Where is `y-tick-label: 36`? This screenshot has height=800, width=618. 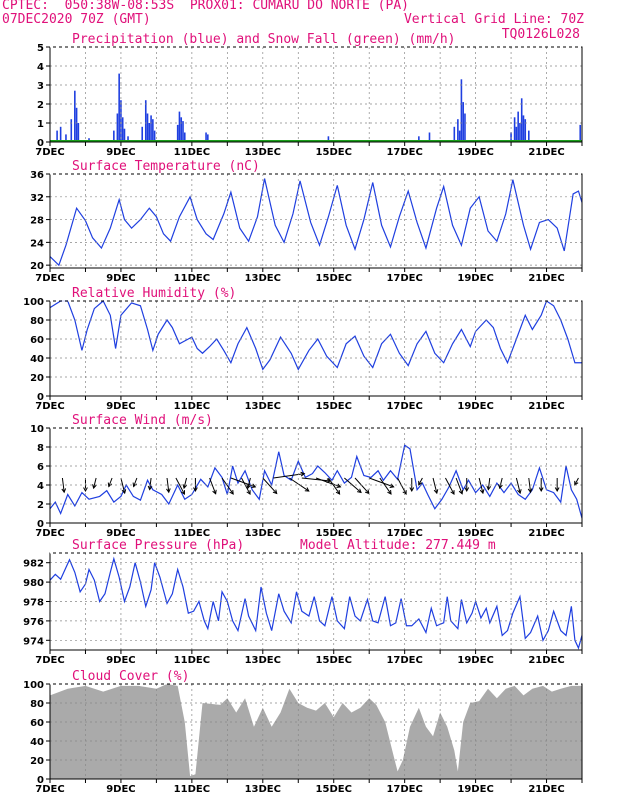 y-tick-label: 36 is located at coordinates (37, 175).